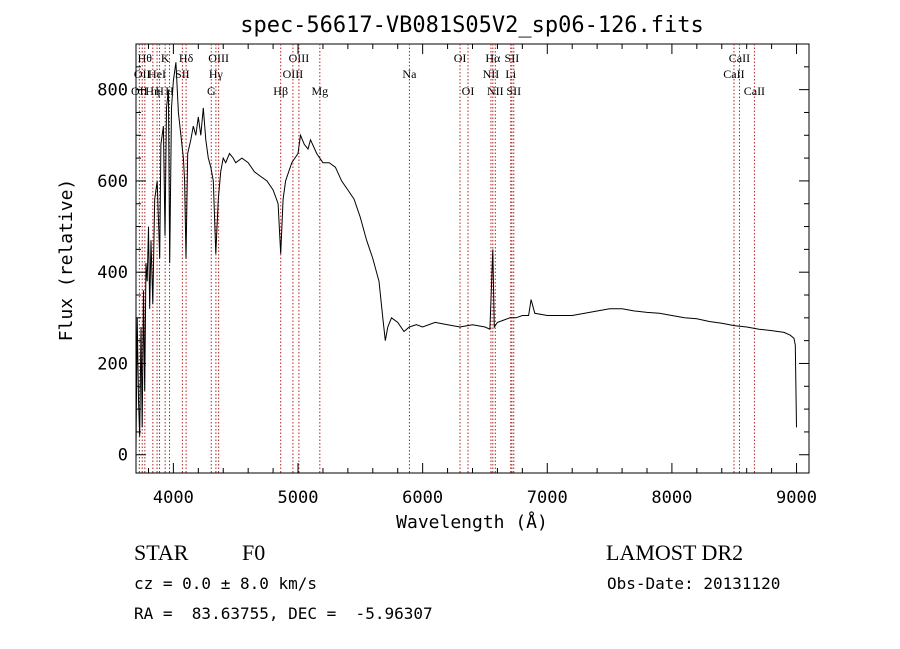 Image resolution: width=900 pixels, height=649 pixels. I want to click on observation-date: Obs-Date: 20131120, so click(694, 583).